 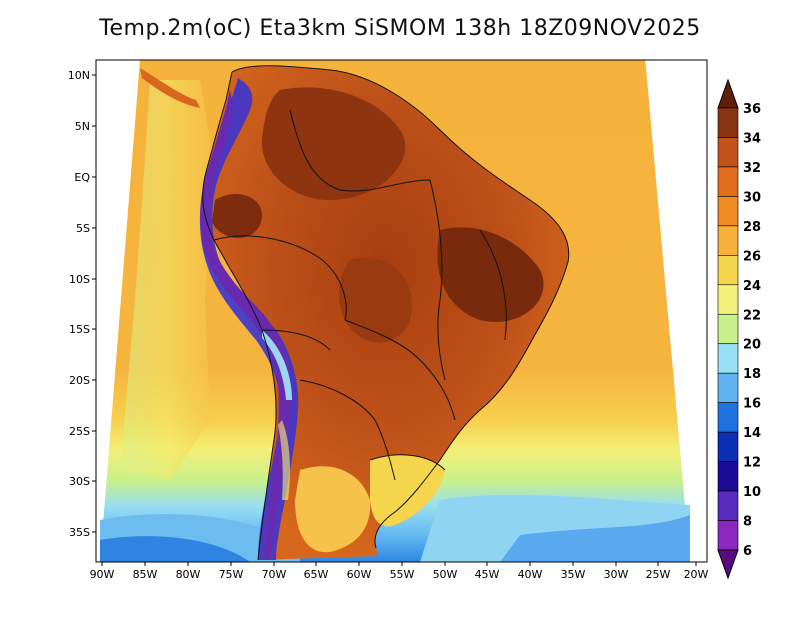 I want to click on svg-text: 30S, so click(x=79, y=481).